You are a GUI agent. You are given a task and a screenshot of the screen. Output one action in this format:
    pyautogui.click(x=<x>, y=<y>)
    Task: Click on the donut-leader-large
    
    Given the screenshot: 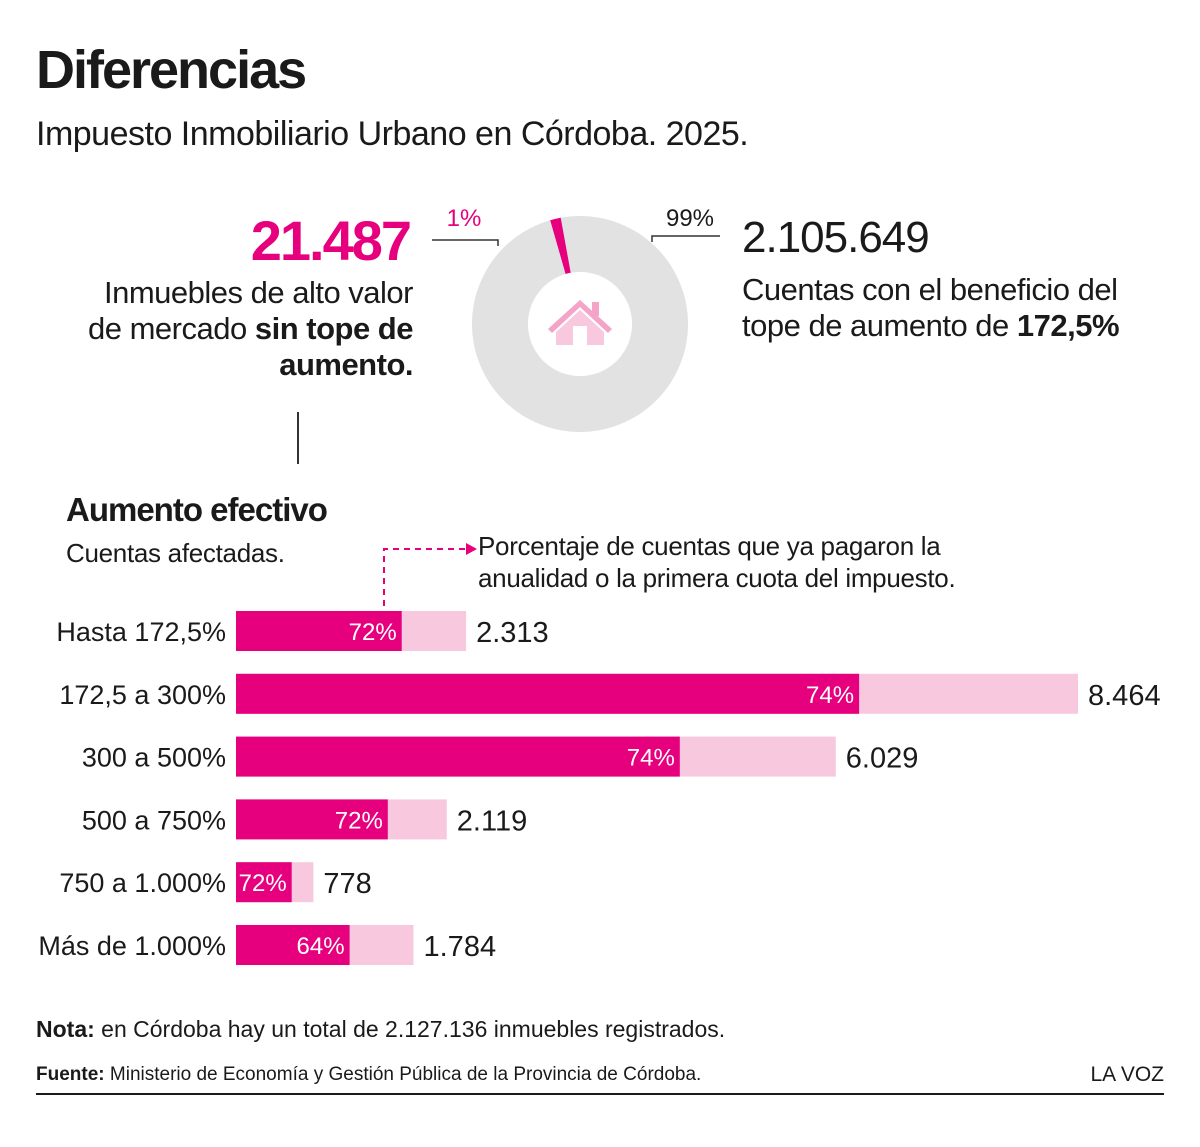 What is the action you would take?
    pyautogui.click(x=685, y=238)
    